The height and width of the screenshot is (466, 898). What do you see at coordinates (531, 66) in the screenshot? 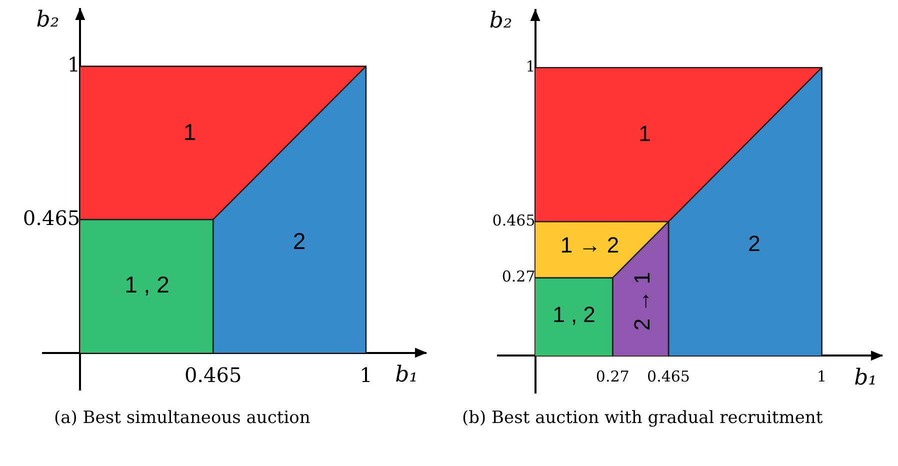
I see `y-tick-label: 1` at bounding box center [531, 66].